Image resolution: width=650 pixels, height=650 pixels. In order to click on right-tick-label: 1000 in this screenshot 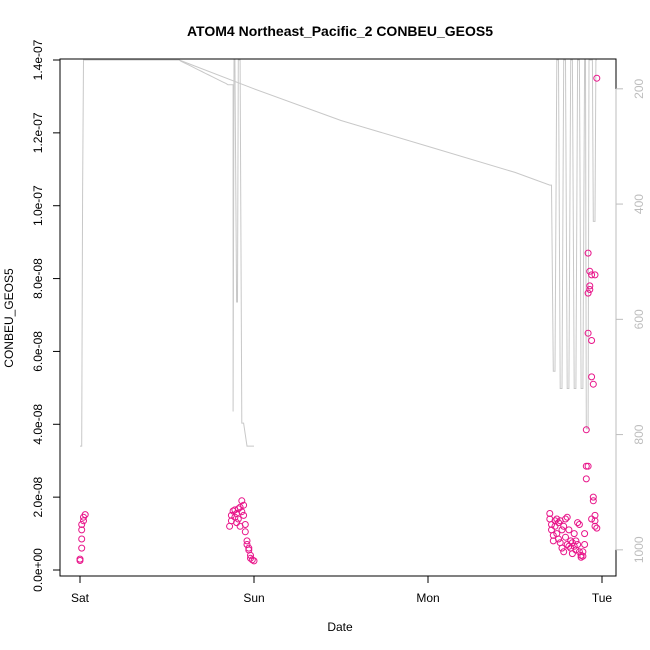, I will do `click(639, 549)`.